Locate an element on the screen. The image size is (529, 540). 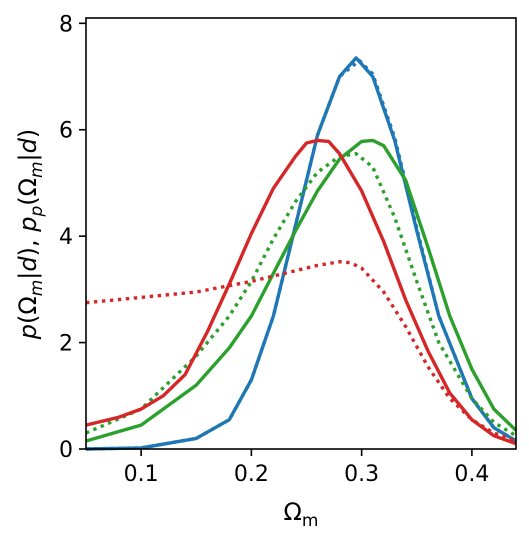
y-axis-label: p(Ωm|d), pp(Ωm|d) is located at coordinates (30, 234).